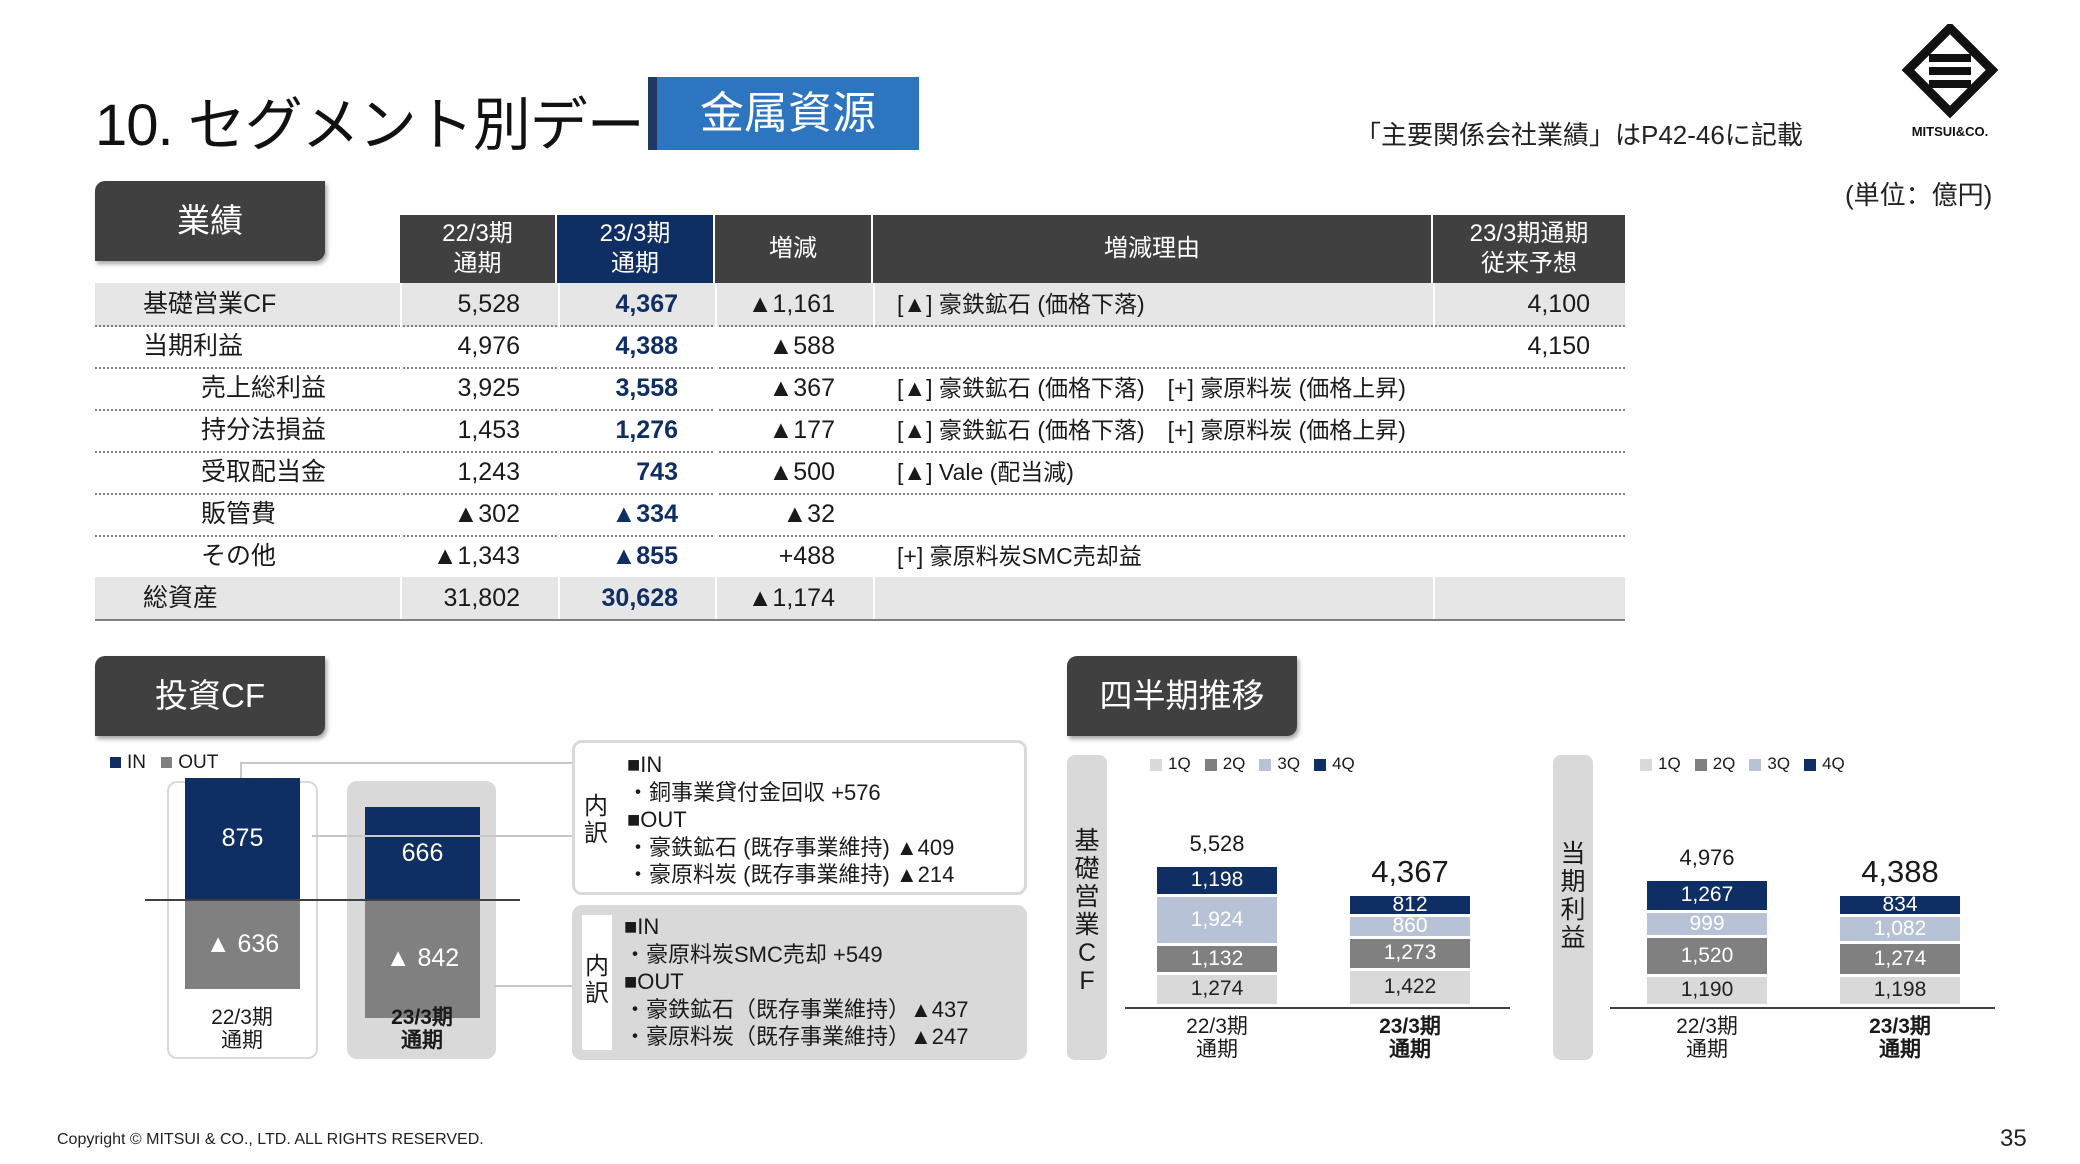  I want to click on forecast-value: 4,150, so click(1558, 346).